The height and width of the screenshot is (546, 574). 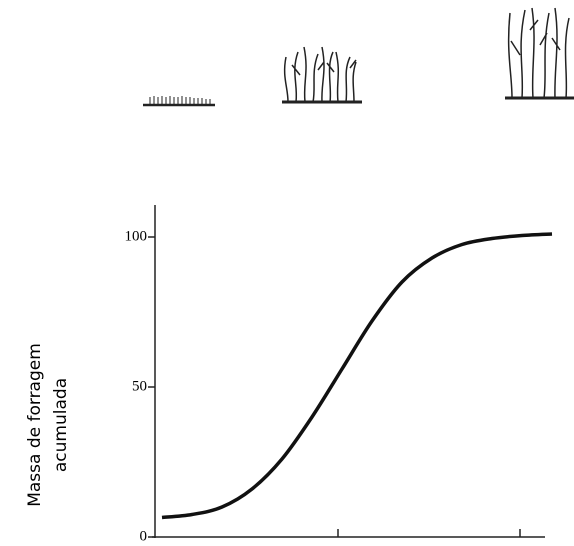 What do you see at coordinates (35, 425) in the screenshot?
I see `y-axis-label: Massa de forragem` at bounding box center [35, 425].